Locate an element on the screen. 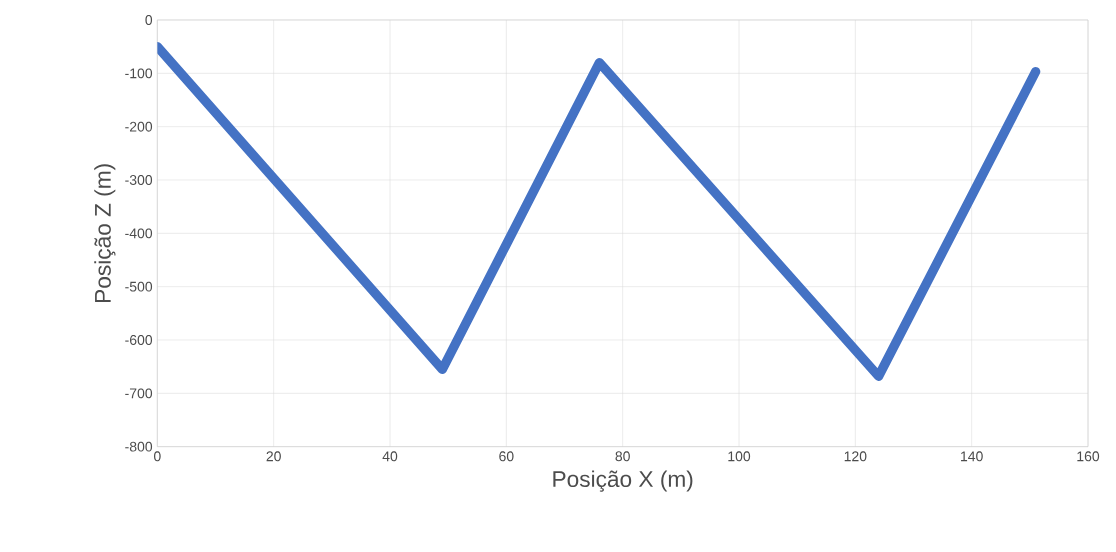 The width and height of the screenshot is (1116, 552). y-tick-label: -500 is located at coordinates (139, 286).